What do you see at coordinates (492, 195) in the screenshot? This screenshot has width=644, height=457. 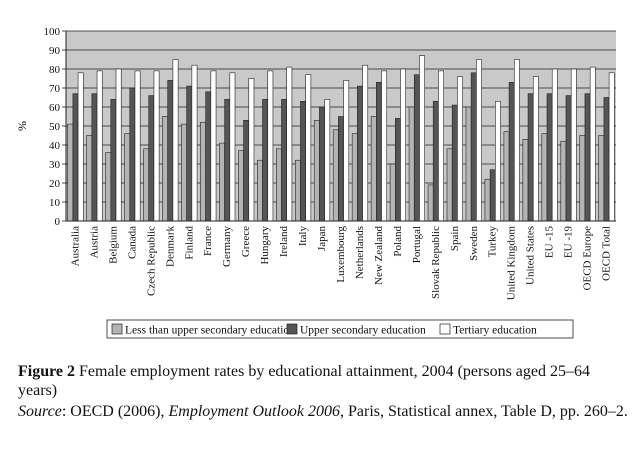 I see `bar-turkey-s2` at bounding box center [492, 195].